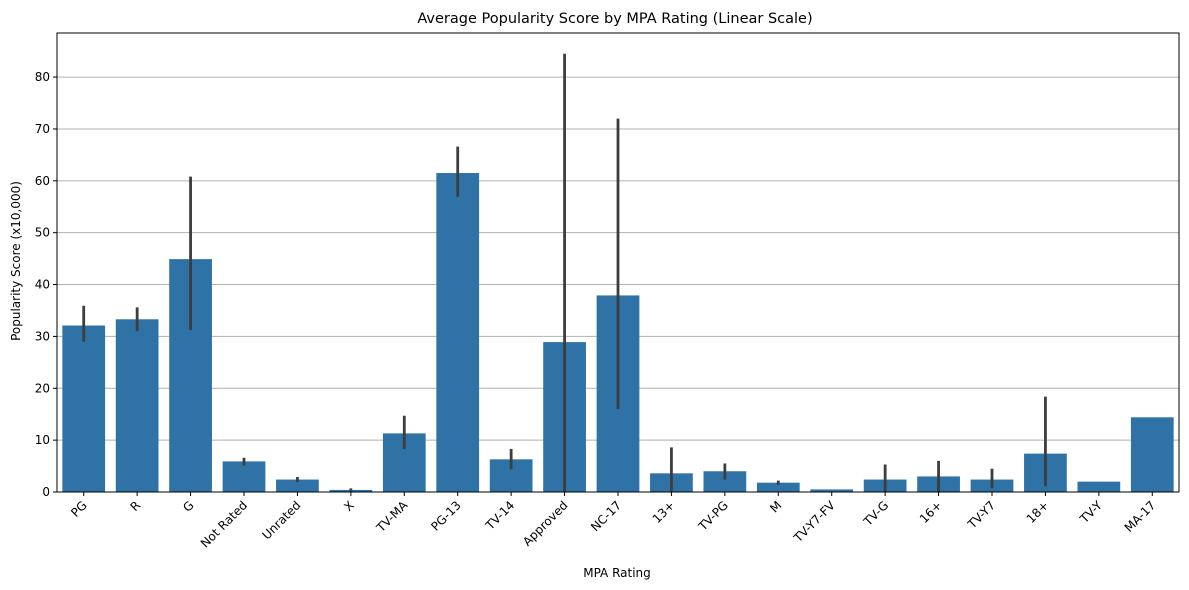  Describe the element at coordinates (931, 512) in the screenshot. I see `x-tick-label: 16+` at that location.